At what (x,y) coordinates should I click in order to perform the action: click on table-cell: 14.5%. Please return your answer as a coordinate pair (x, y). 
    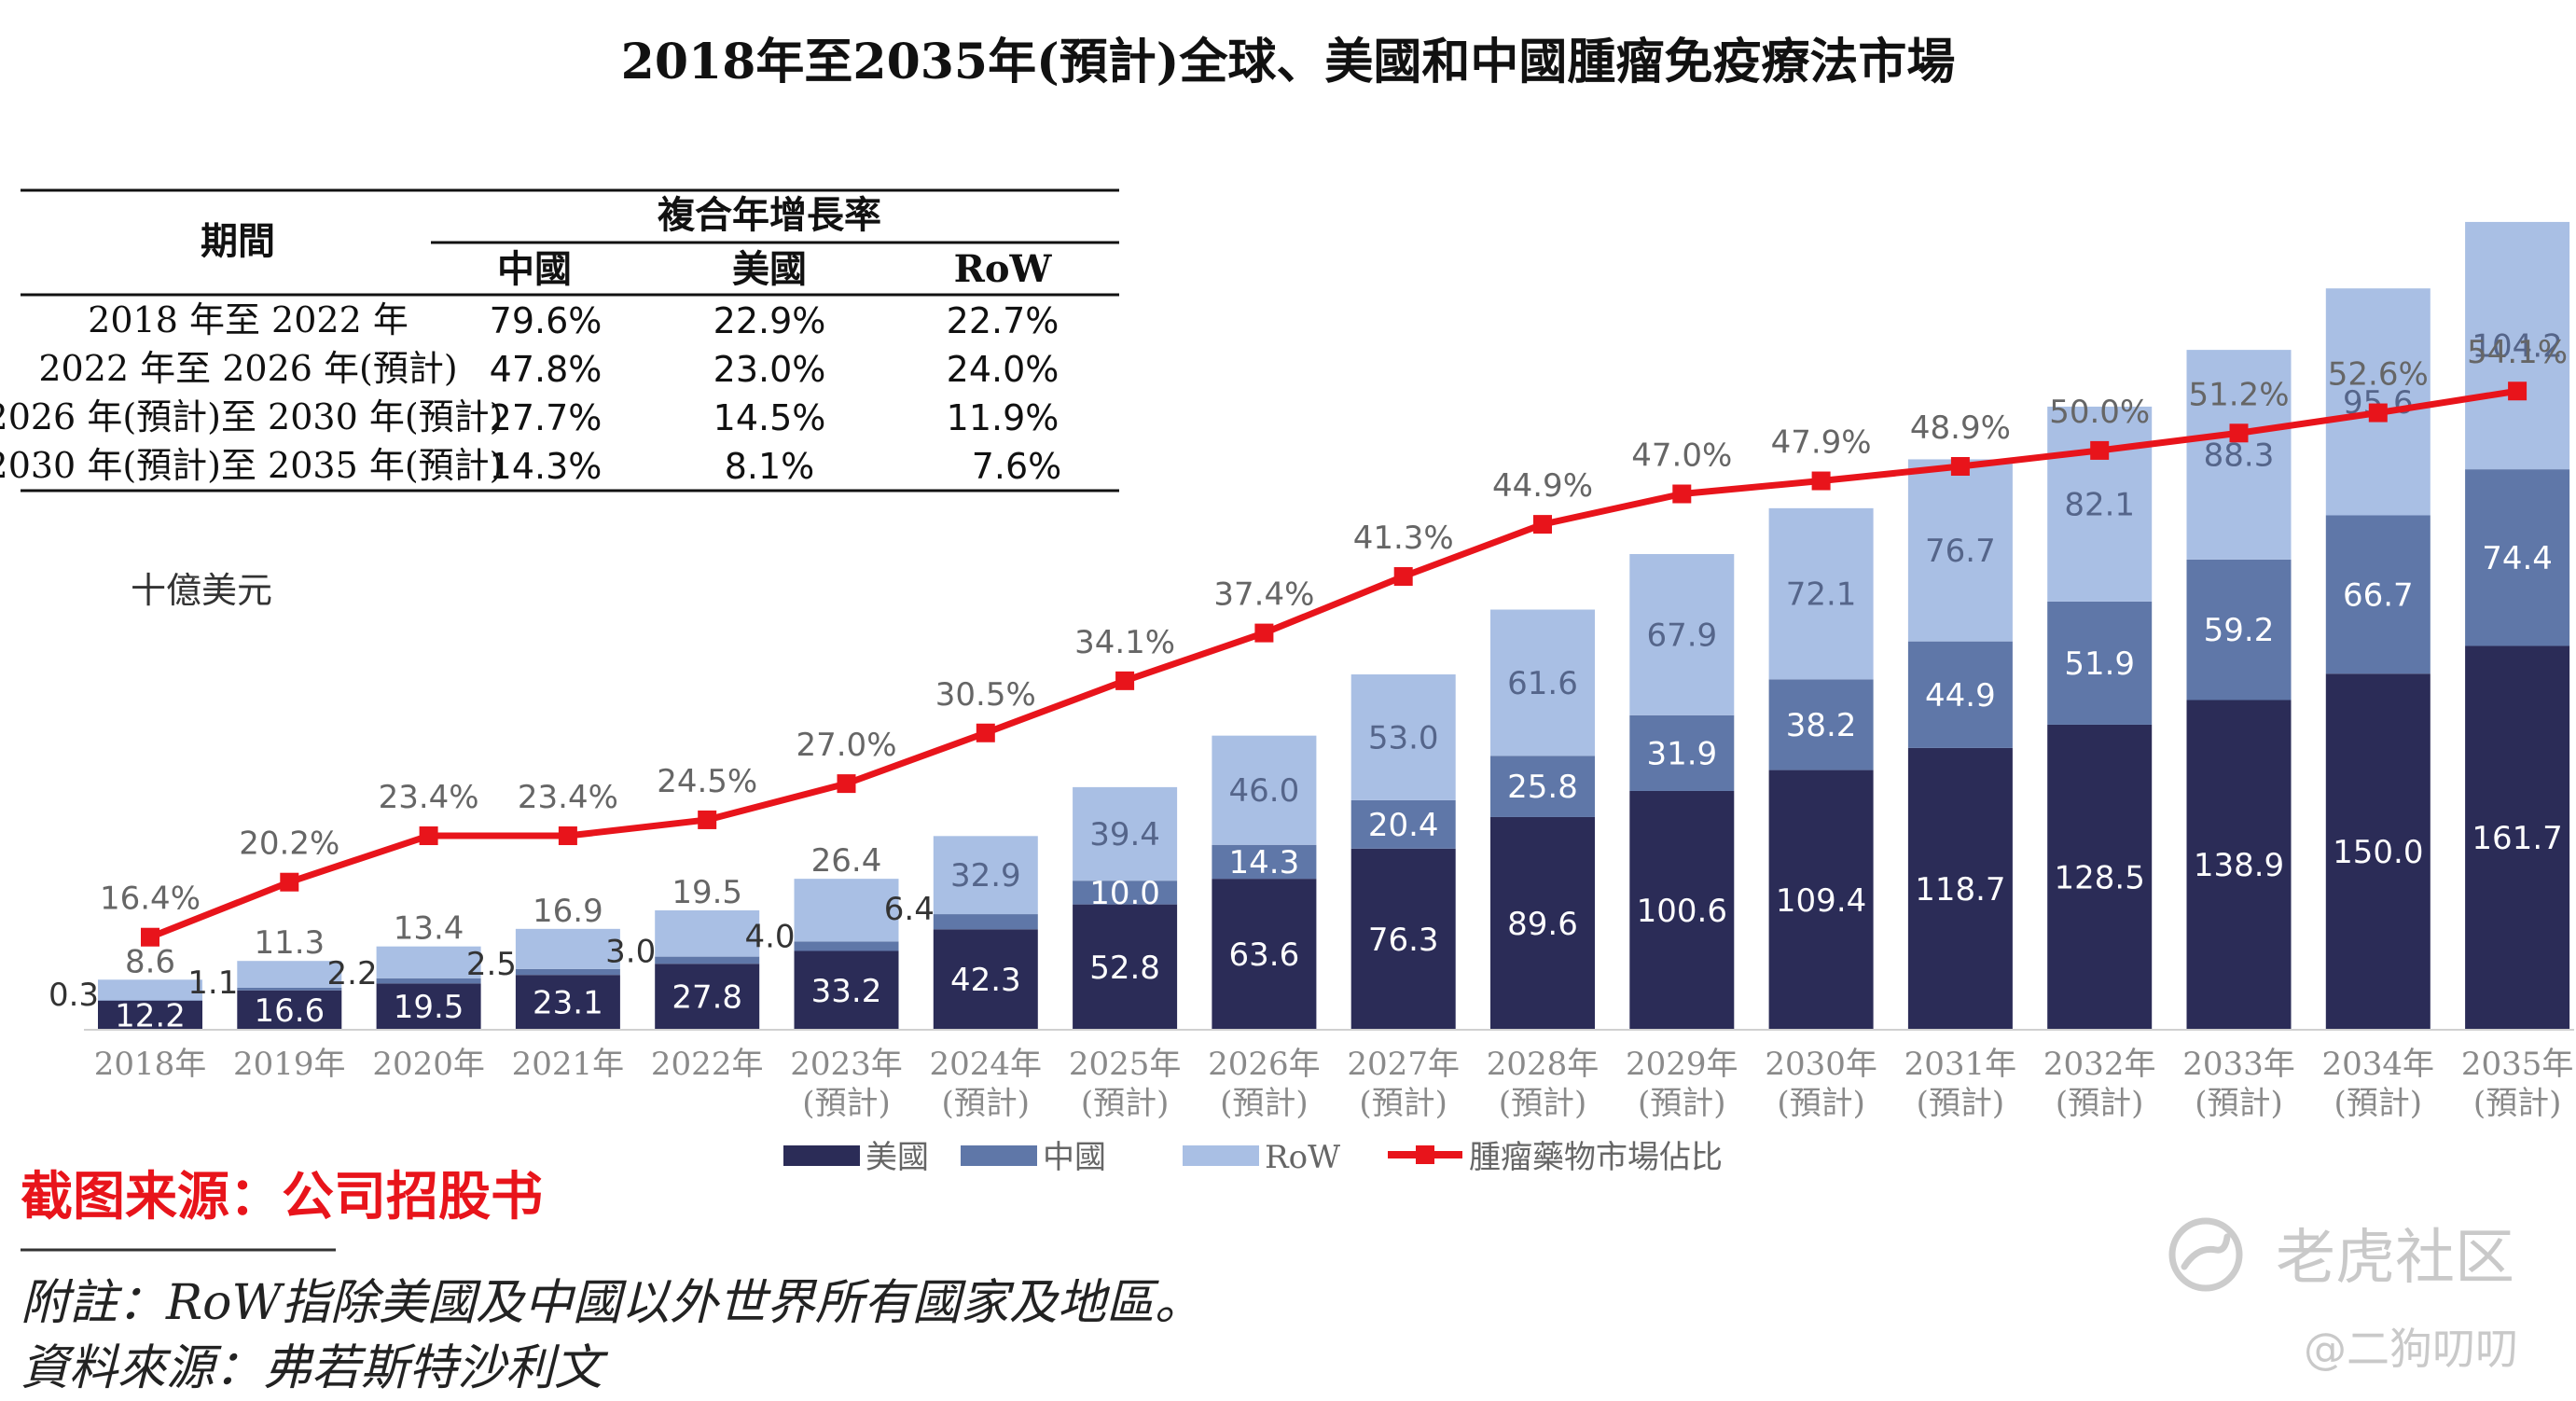
    Looking at the image, I should click on (769, 417).